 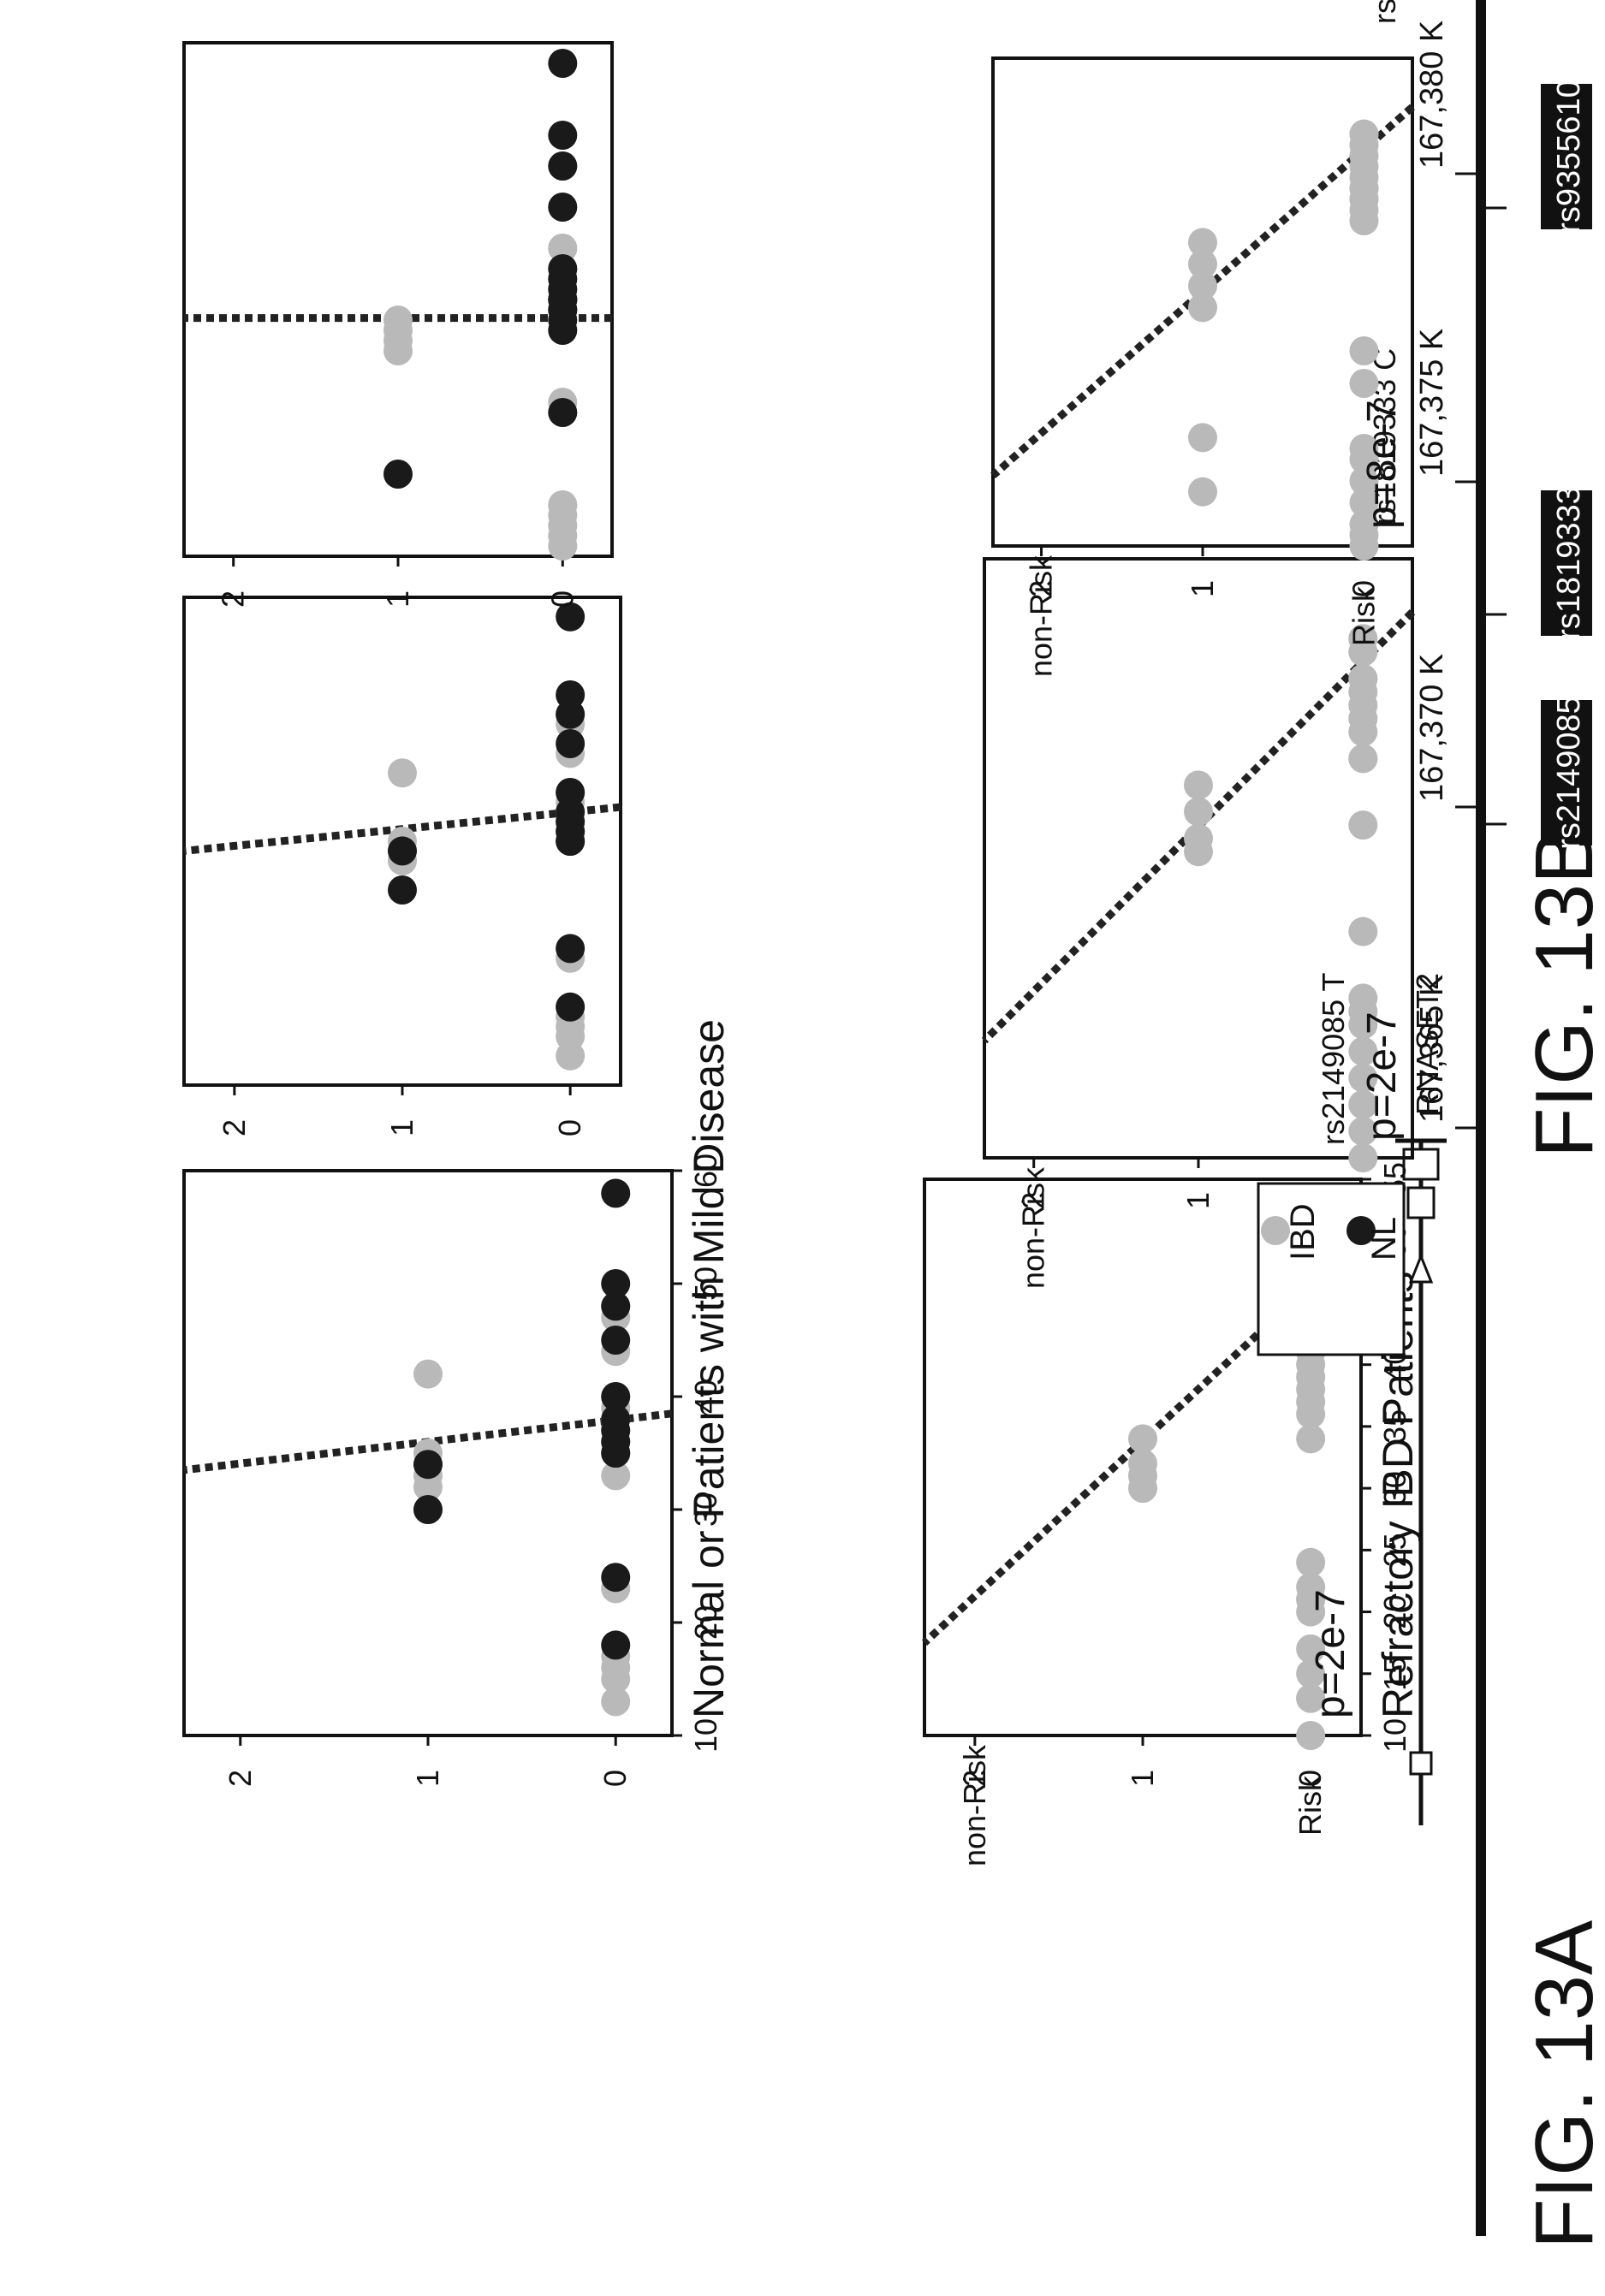 What do you see at coordinates (1421, 1268) in the screenshot?
I see `tss-arrow-icon` at bounding box center [1421, 1268].